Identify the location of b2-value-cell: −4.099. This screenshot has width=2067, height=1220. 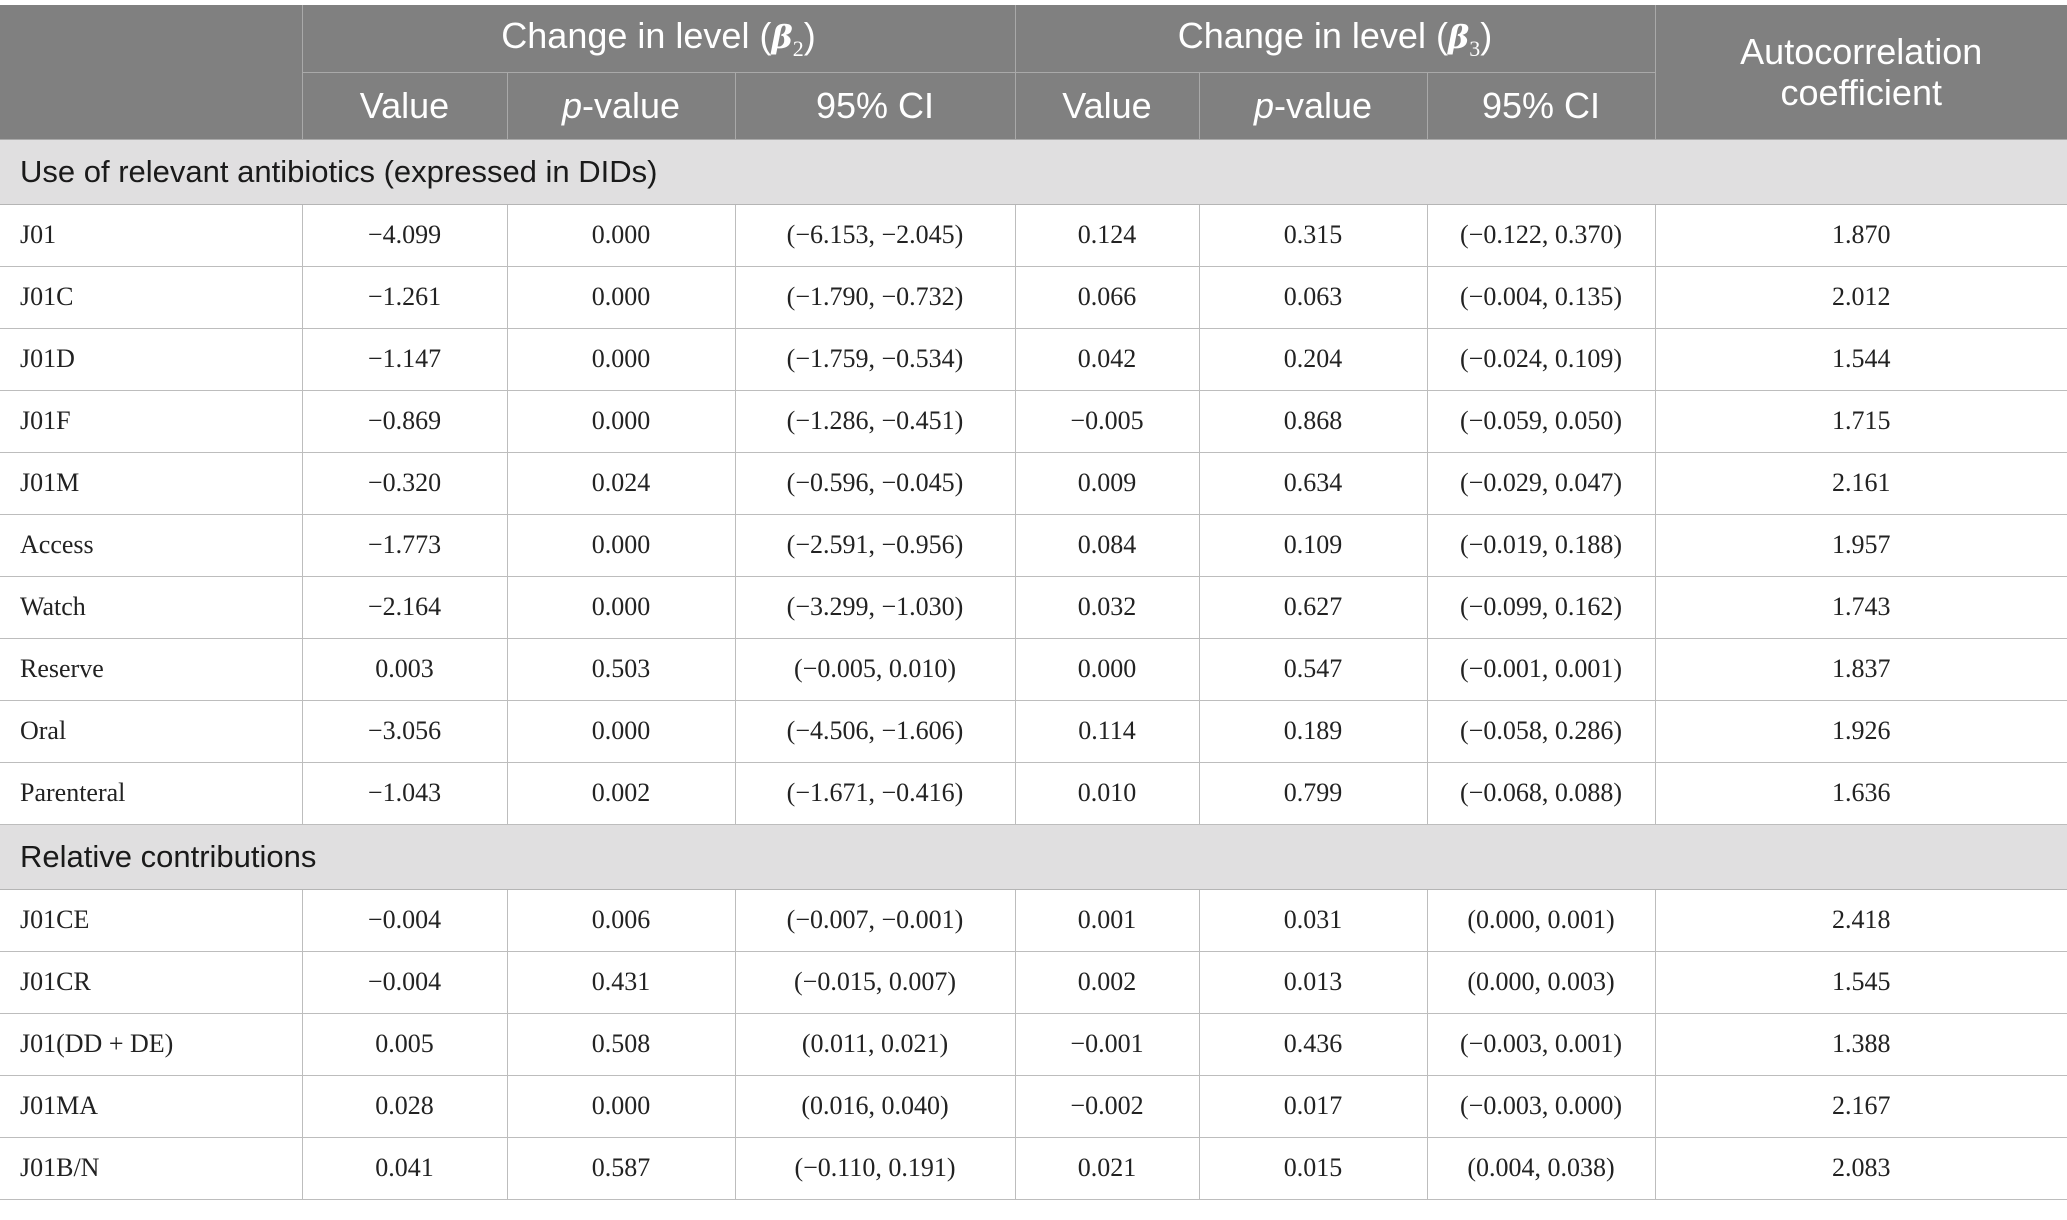
(404, 235).